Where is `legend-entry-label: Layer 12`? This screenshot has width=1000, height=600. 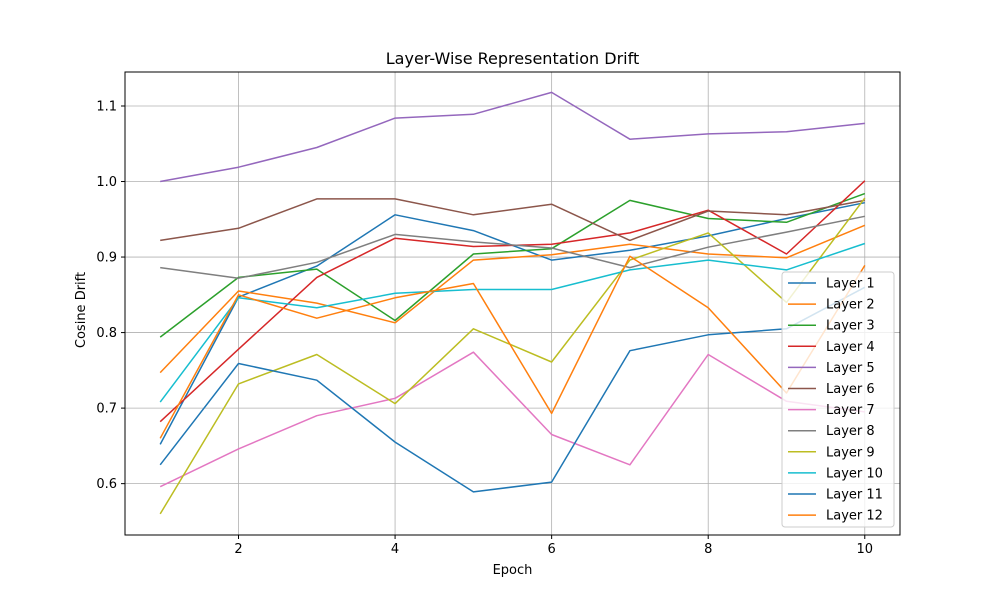
legend-entry-label: Layer 12 is located at coordinates (854, 516).